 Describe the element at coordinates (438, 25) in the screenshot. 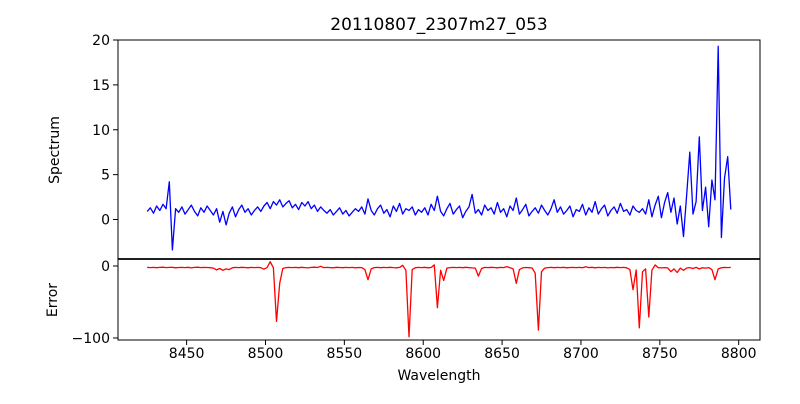

I see `chart-title: 20110807_2307m27_053` at that location.